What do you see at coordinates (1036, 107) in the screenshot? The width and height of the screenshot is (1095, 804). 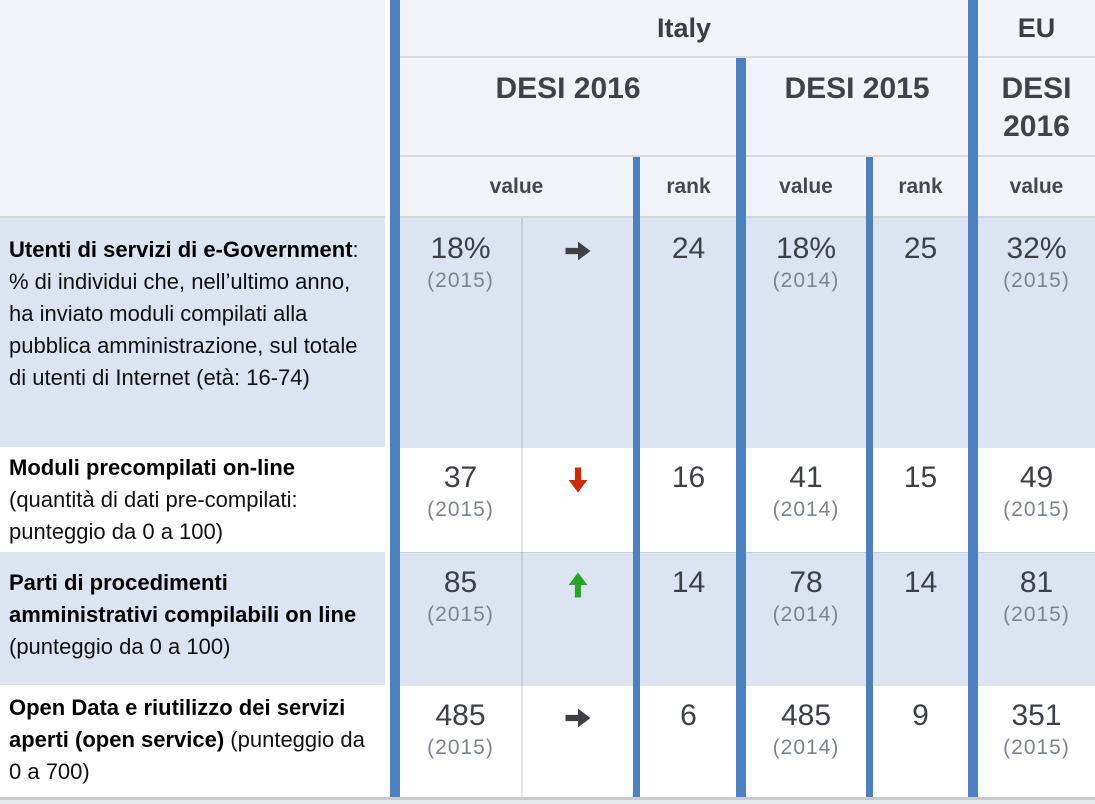 I see `column-header-eu-desi-2016: DESI 2016` at bounding box center [1036, 107].